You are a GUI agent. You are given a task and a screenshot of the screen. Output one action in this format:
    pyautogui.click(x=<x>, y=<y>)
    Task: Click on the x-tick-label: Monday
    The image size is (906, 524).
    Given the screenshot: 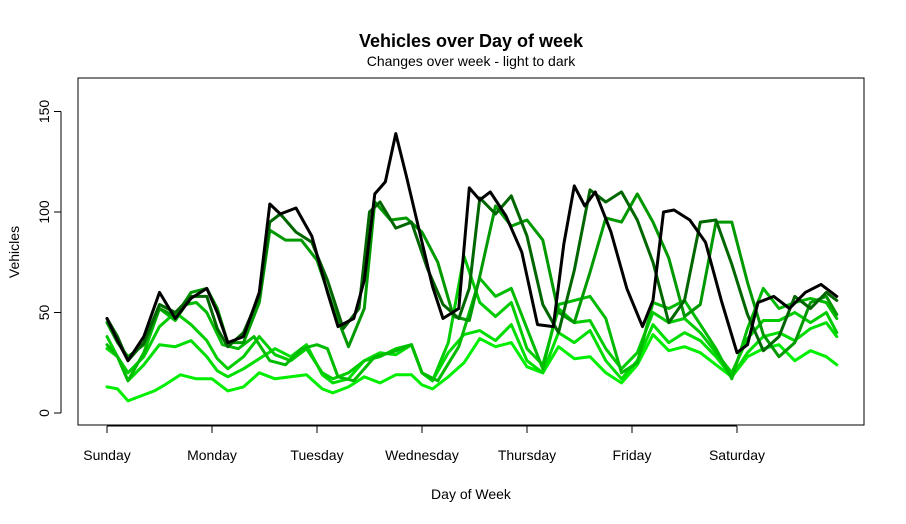 What is the action you would take?
    pyautogui.click(x=212, y=455)
    